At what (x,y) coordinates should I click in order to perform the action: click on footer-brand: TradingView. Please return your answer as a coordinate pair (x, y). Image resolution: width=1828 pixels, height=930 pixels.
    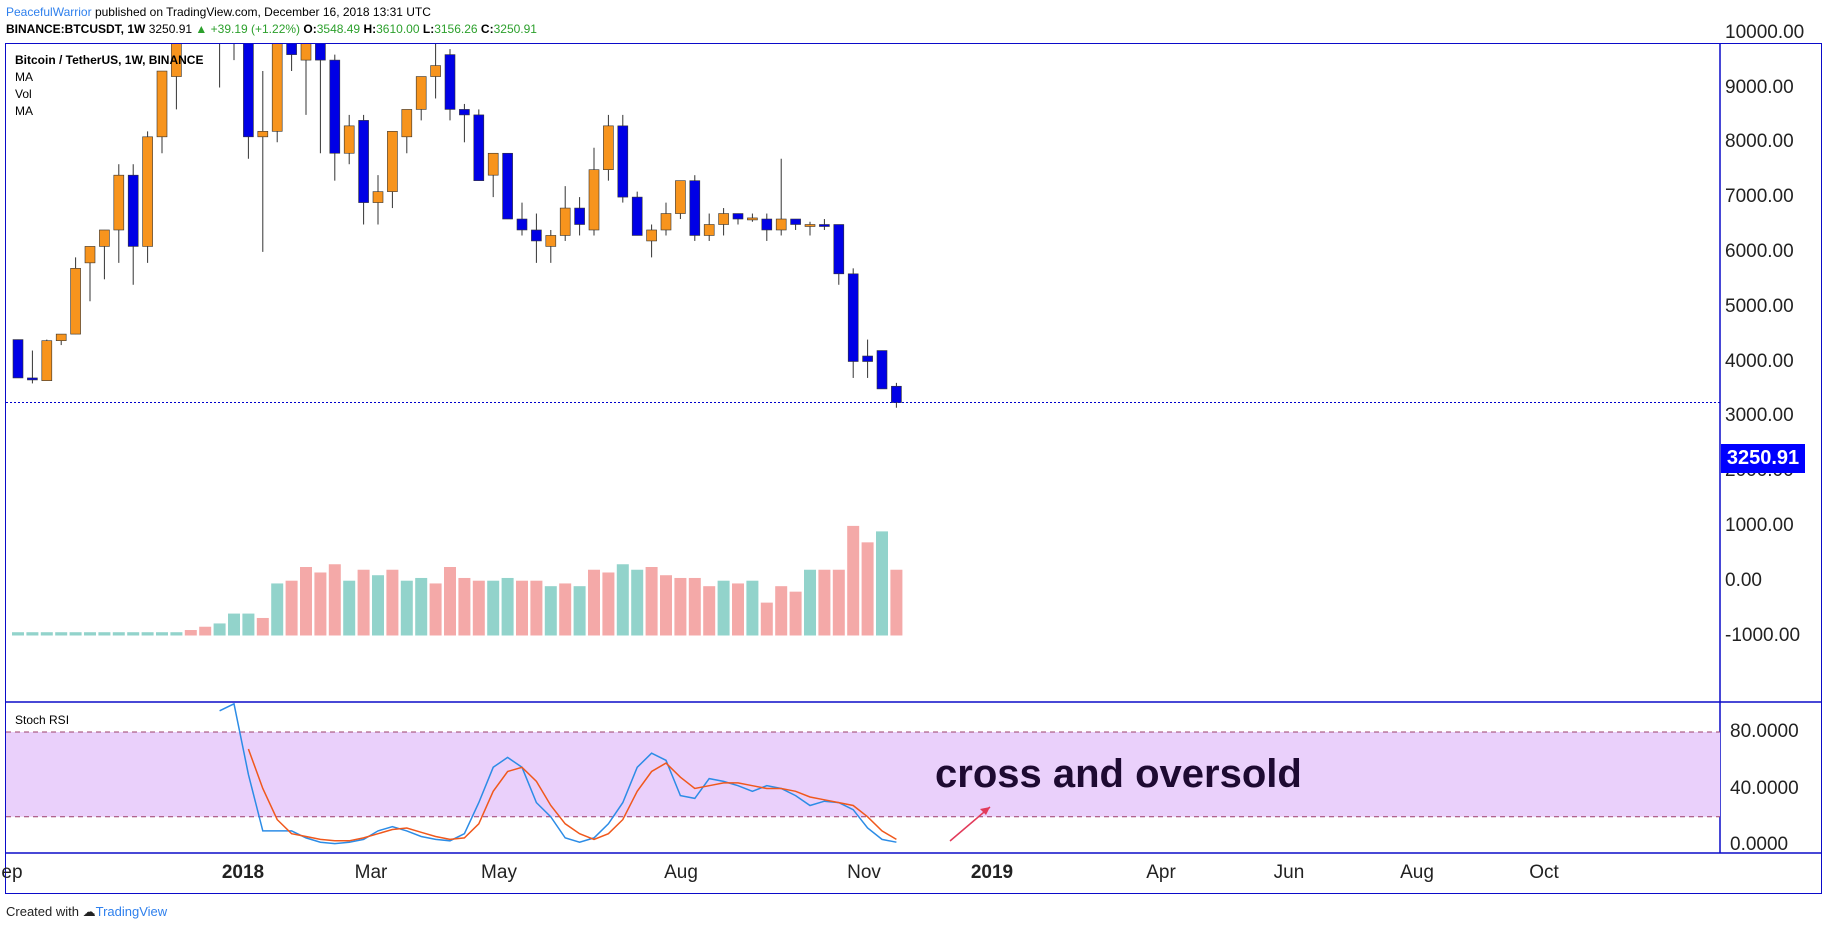
    Looking at the image, I should click on (131, 911).